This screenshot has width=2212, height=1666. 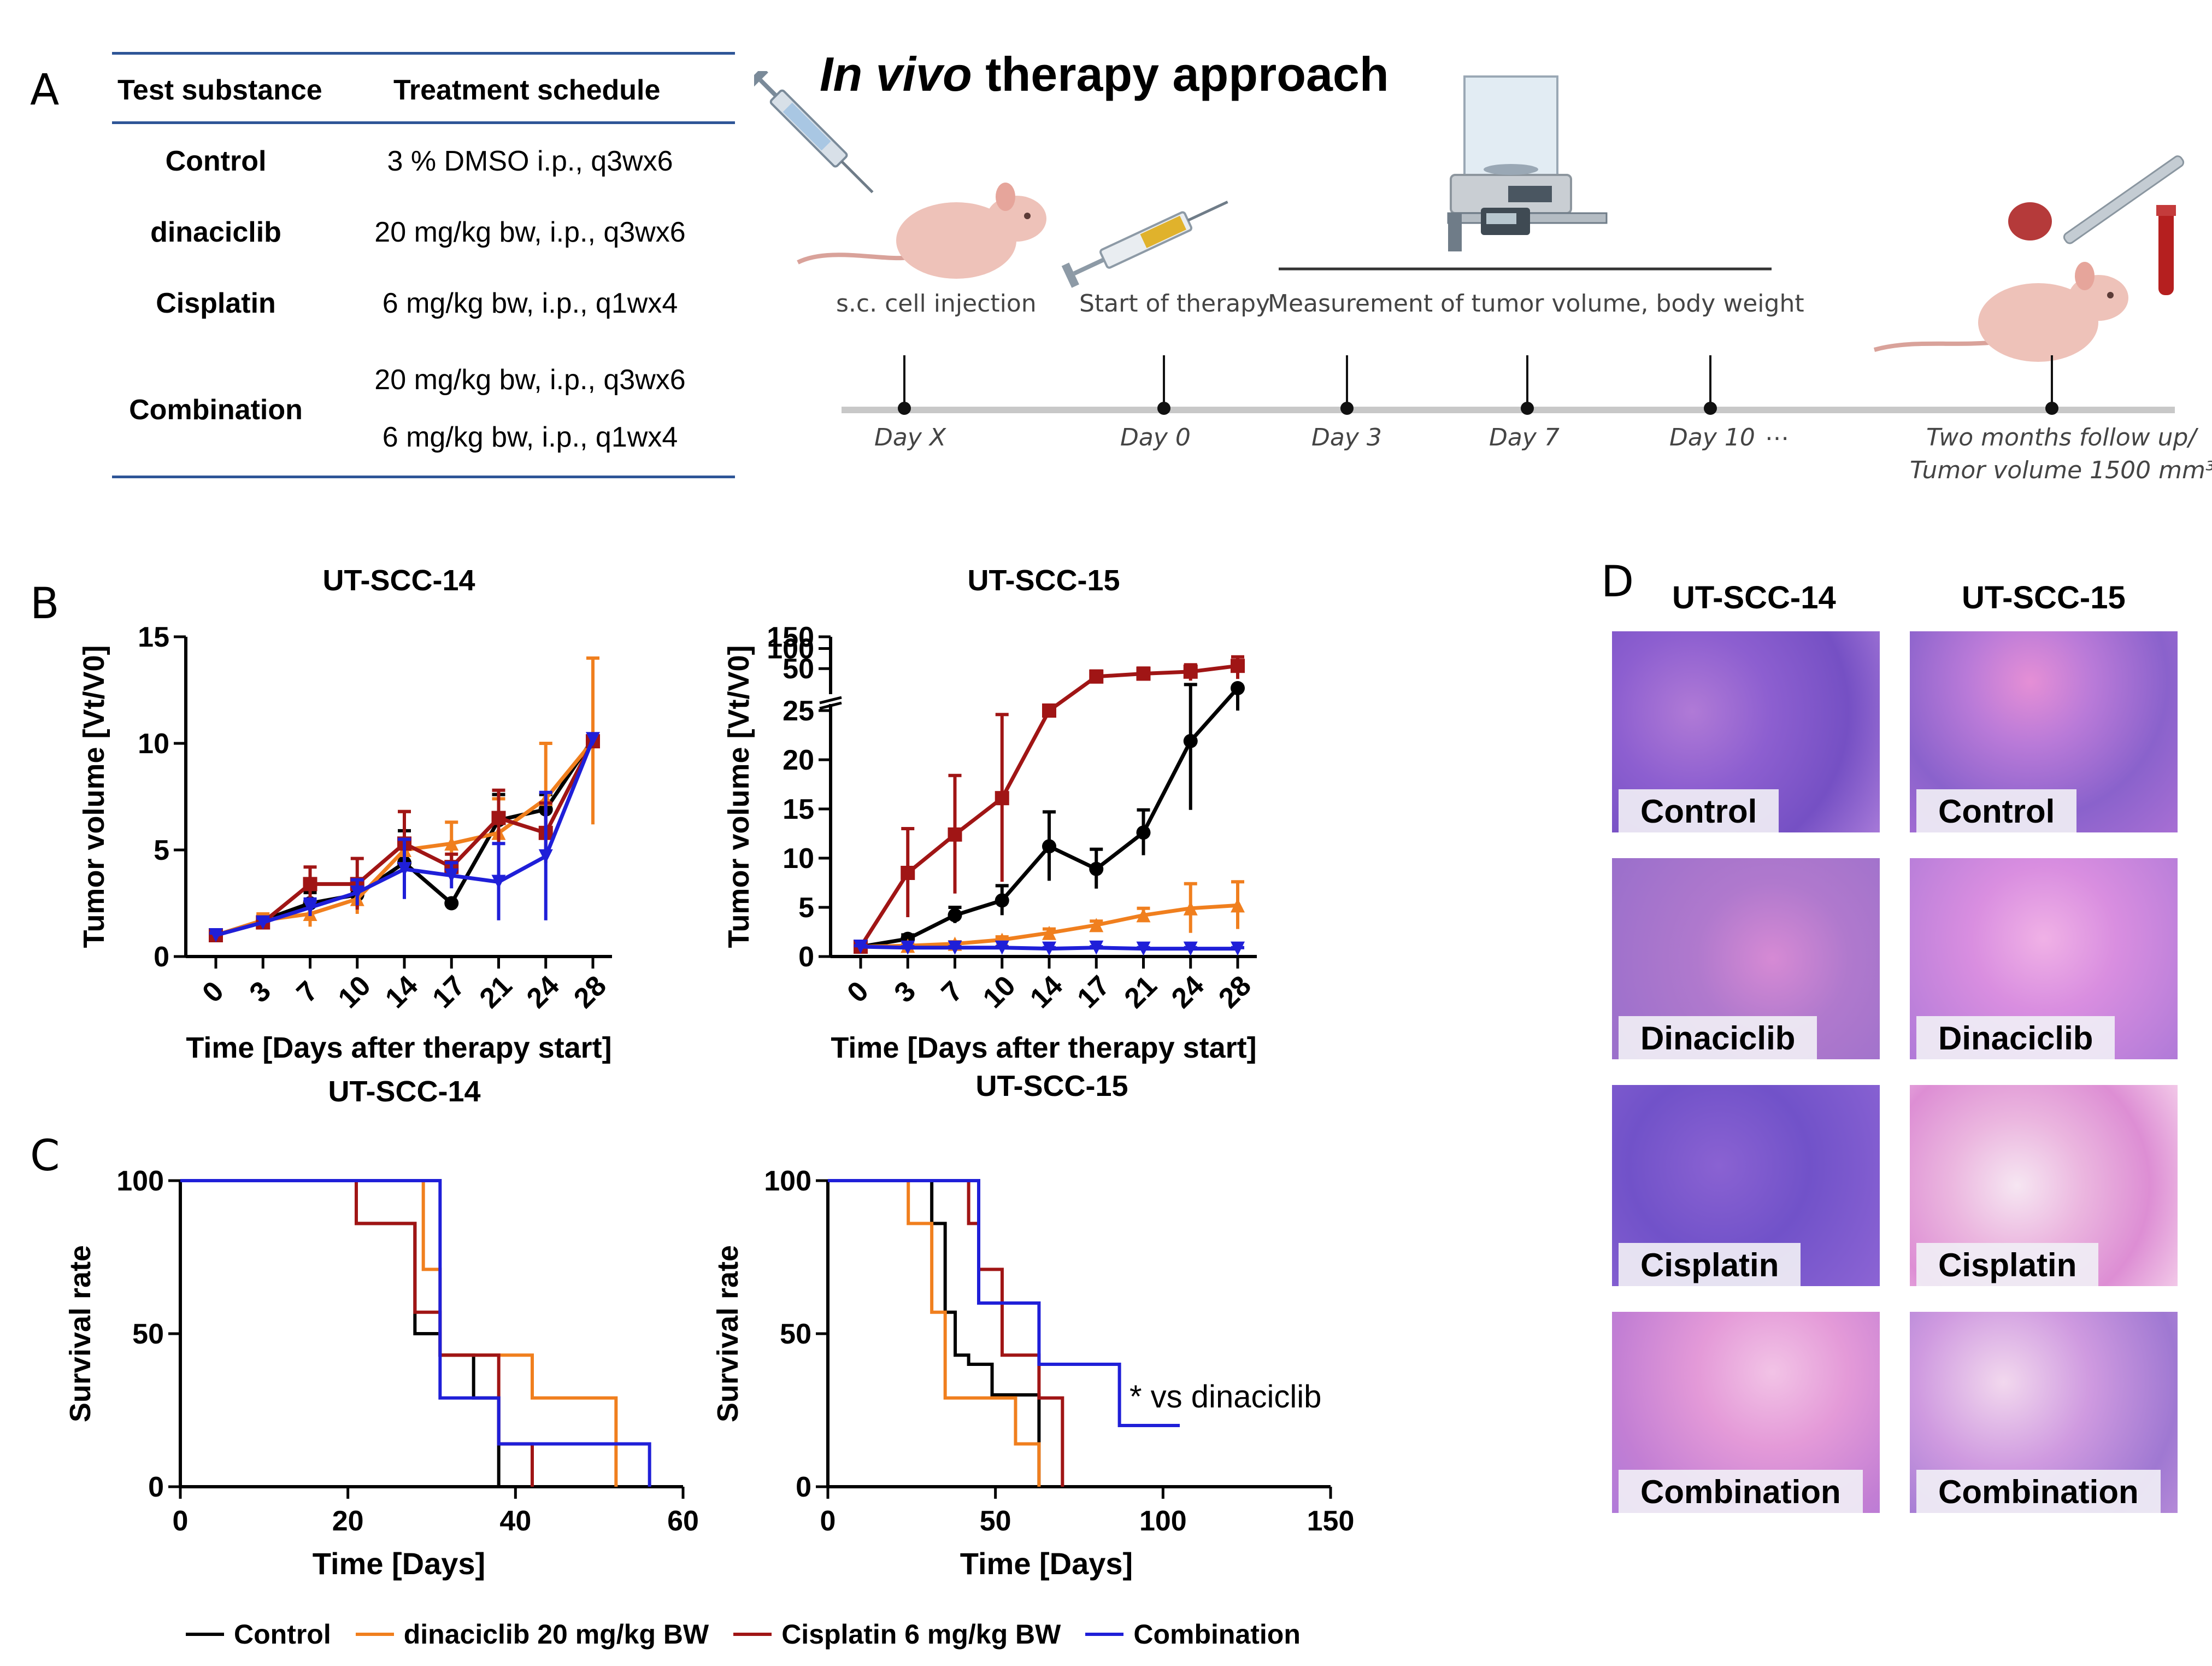 What do you see at coordinates (1746, 731) in the screenshot?
I see `histo-utscc14-control: Control` at bounding box center [1746, 731].